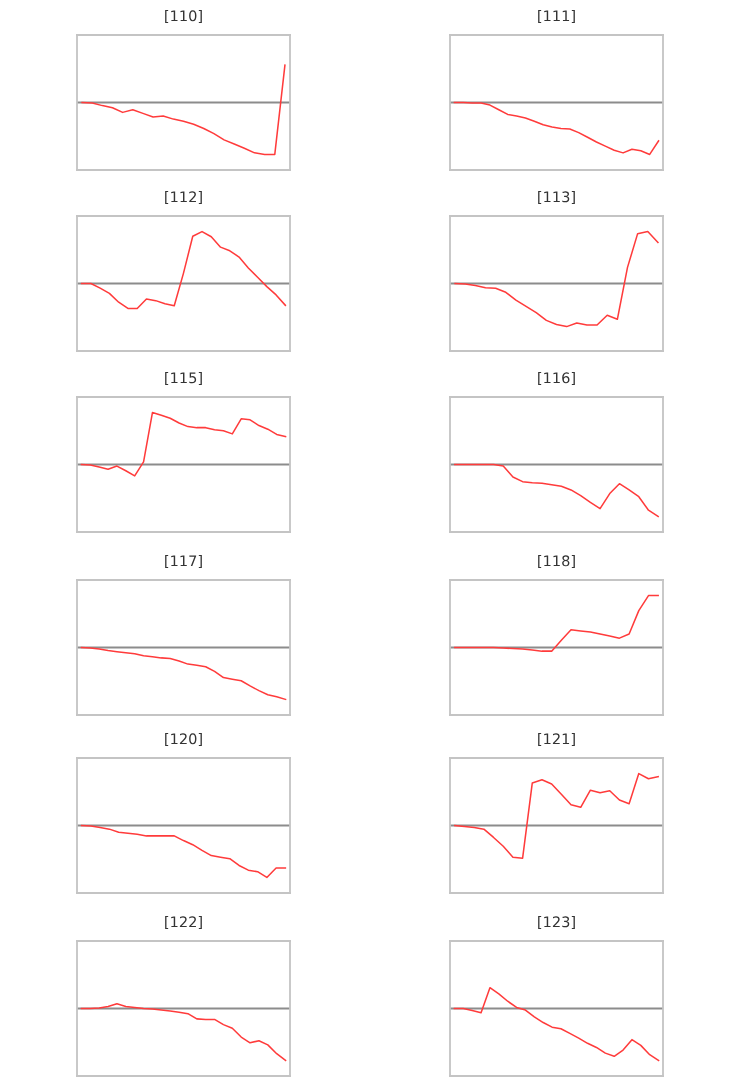  Describe the element at coordinates (183, 379) in the screenshot. I see `chart-title: [115]` at that location.